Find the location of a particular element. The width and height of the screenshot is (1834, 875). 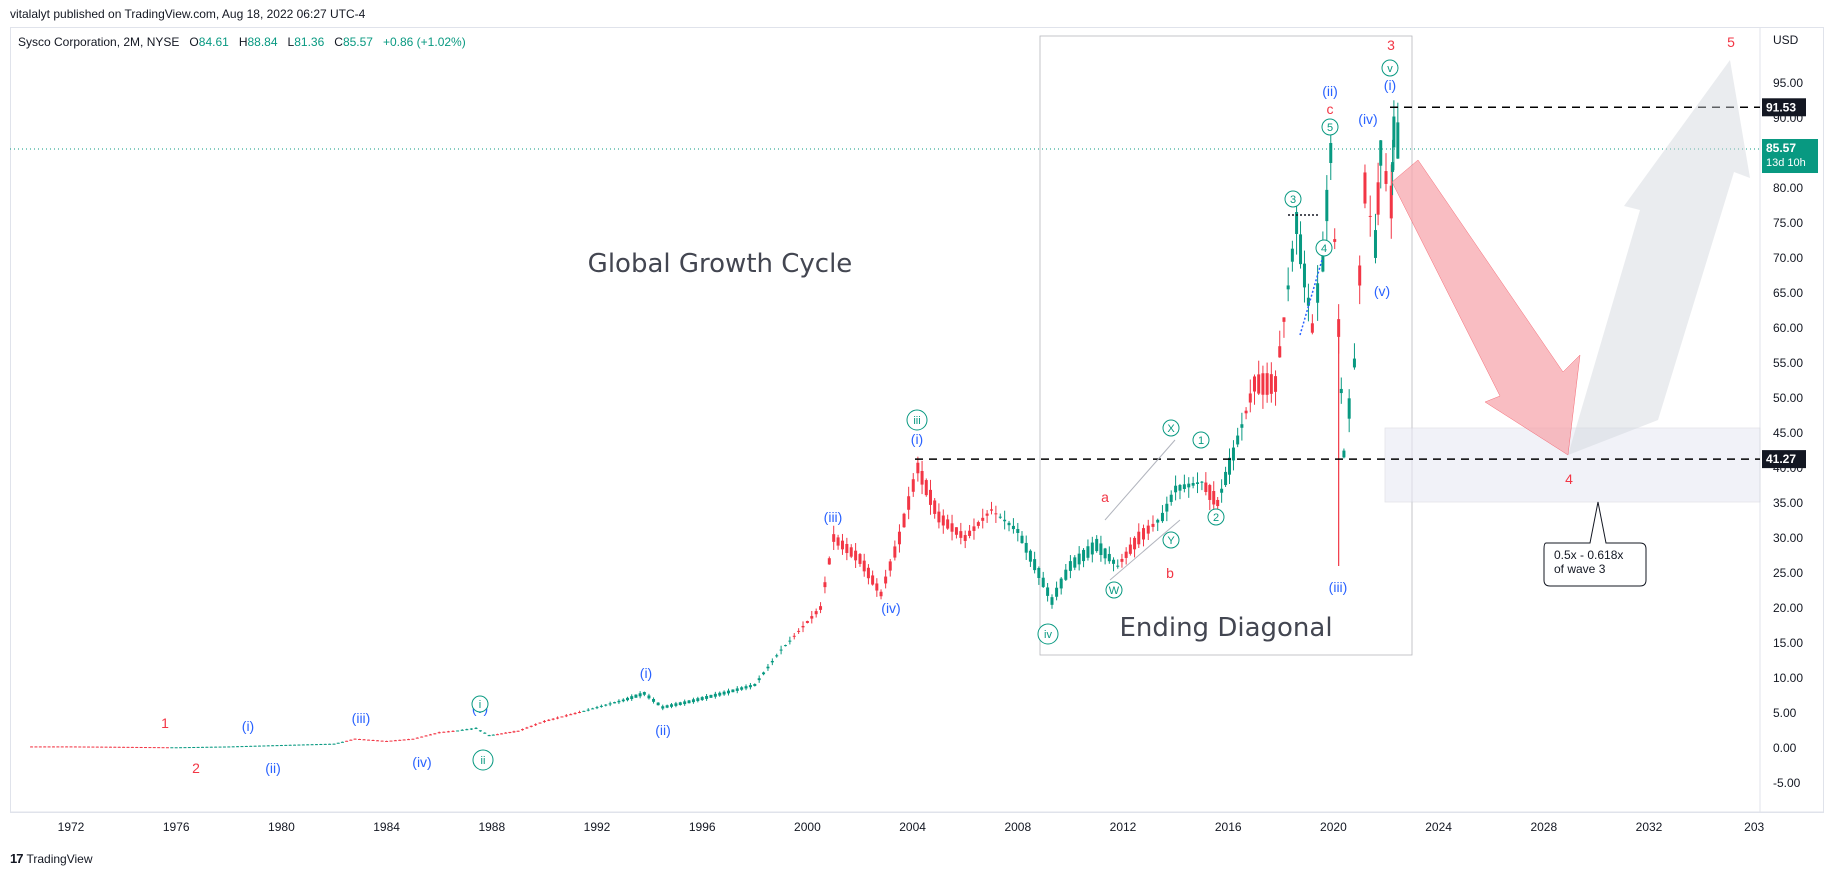

high-value: 88.84 is located at coordinates (262, 42).